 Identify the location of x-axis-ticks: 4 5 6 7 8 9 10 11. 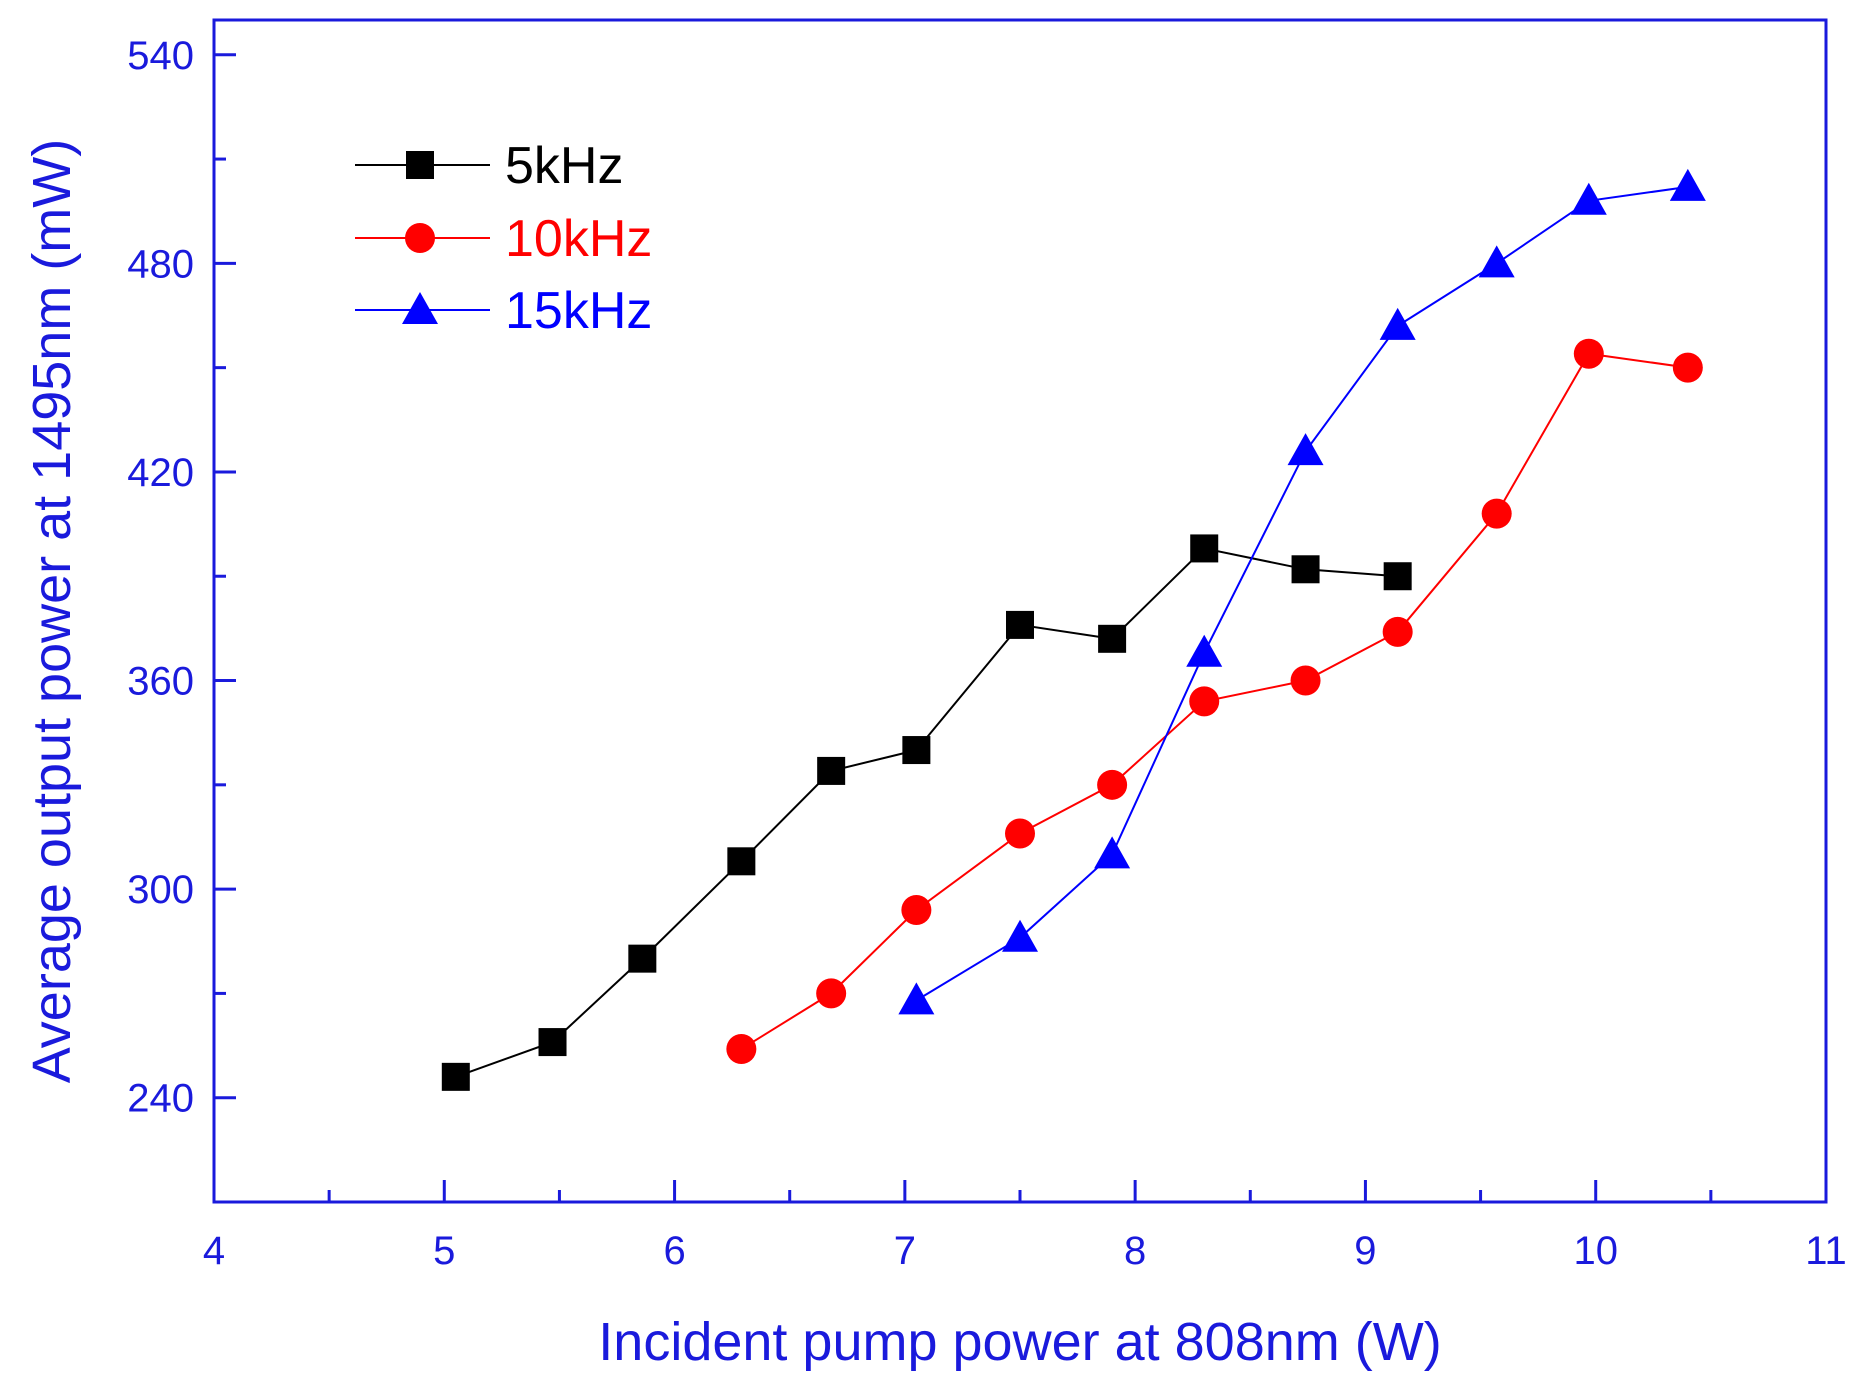
(1025, 1226).